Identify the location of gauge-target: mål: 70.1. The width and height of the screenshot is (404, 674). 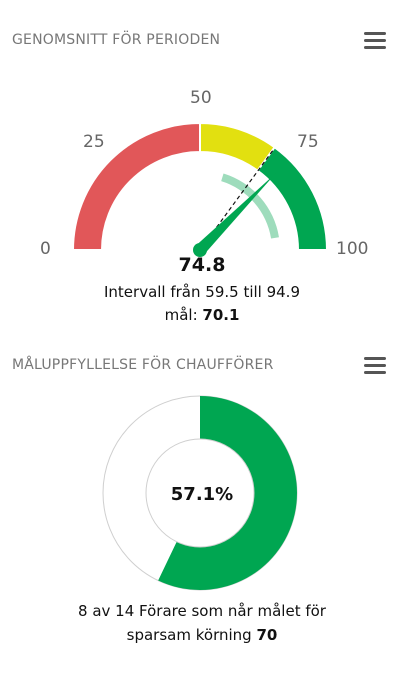
(202, 315).